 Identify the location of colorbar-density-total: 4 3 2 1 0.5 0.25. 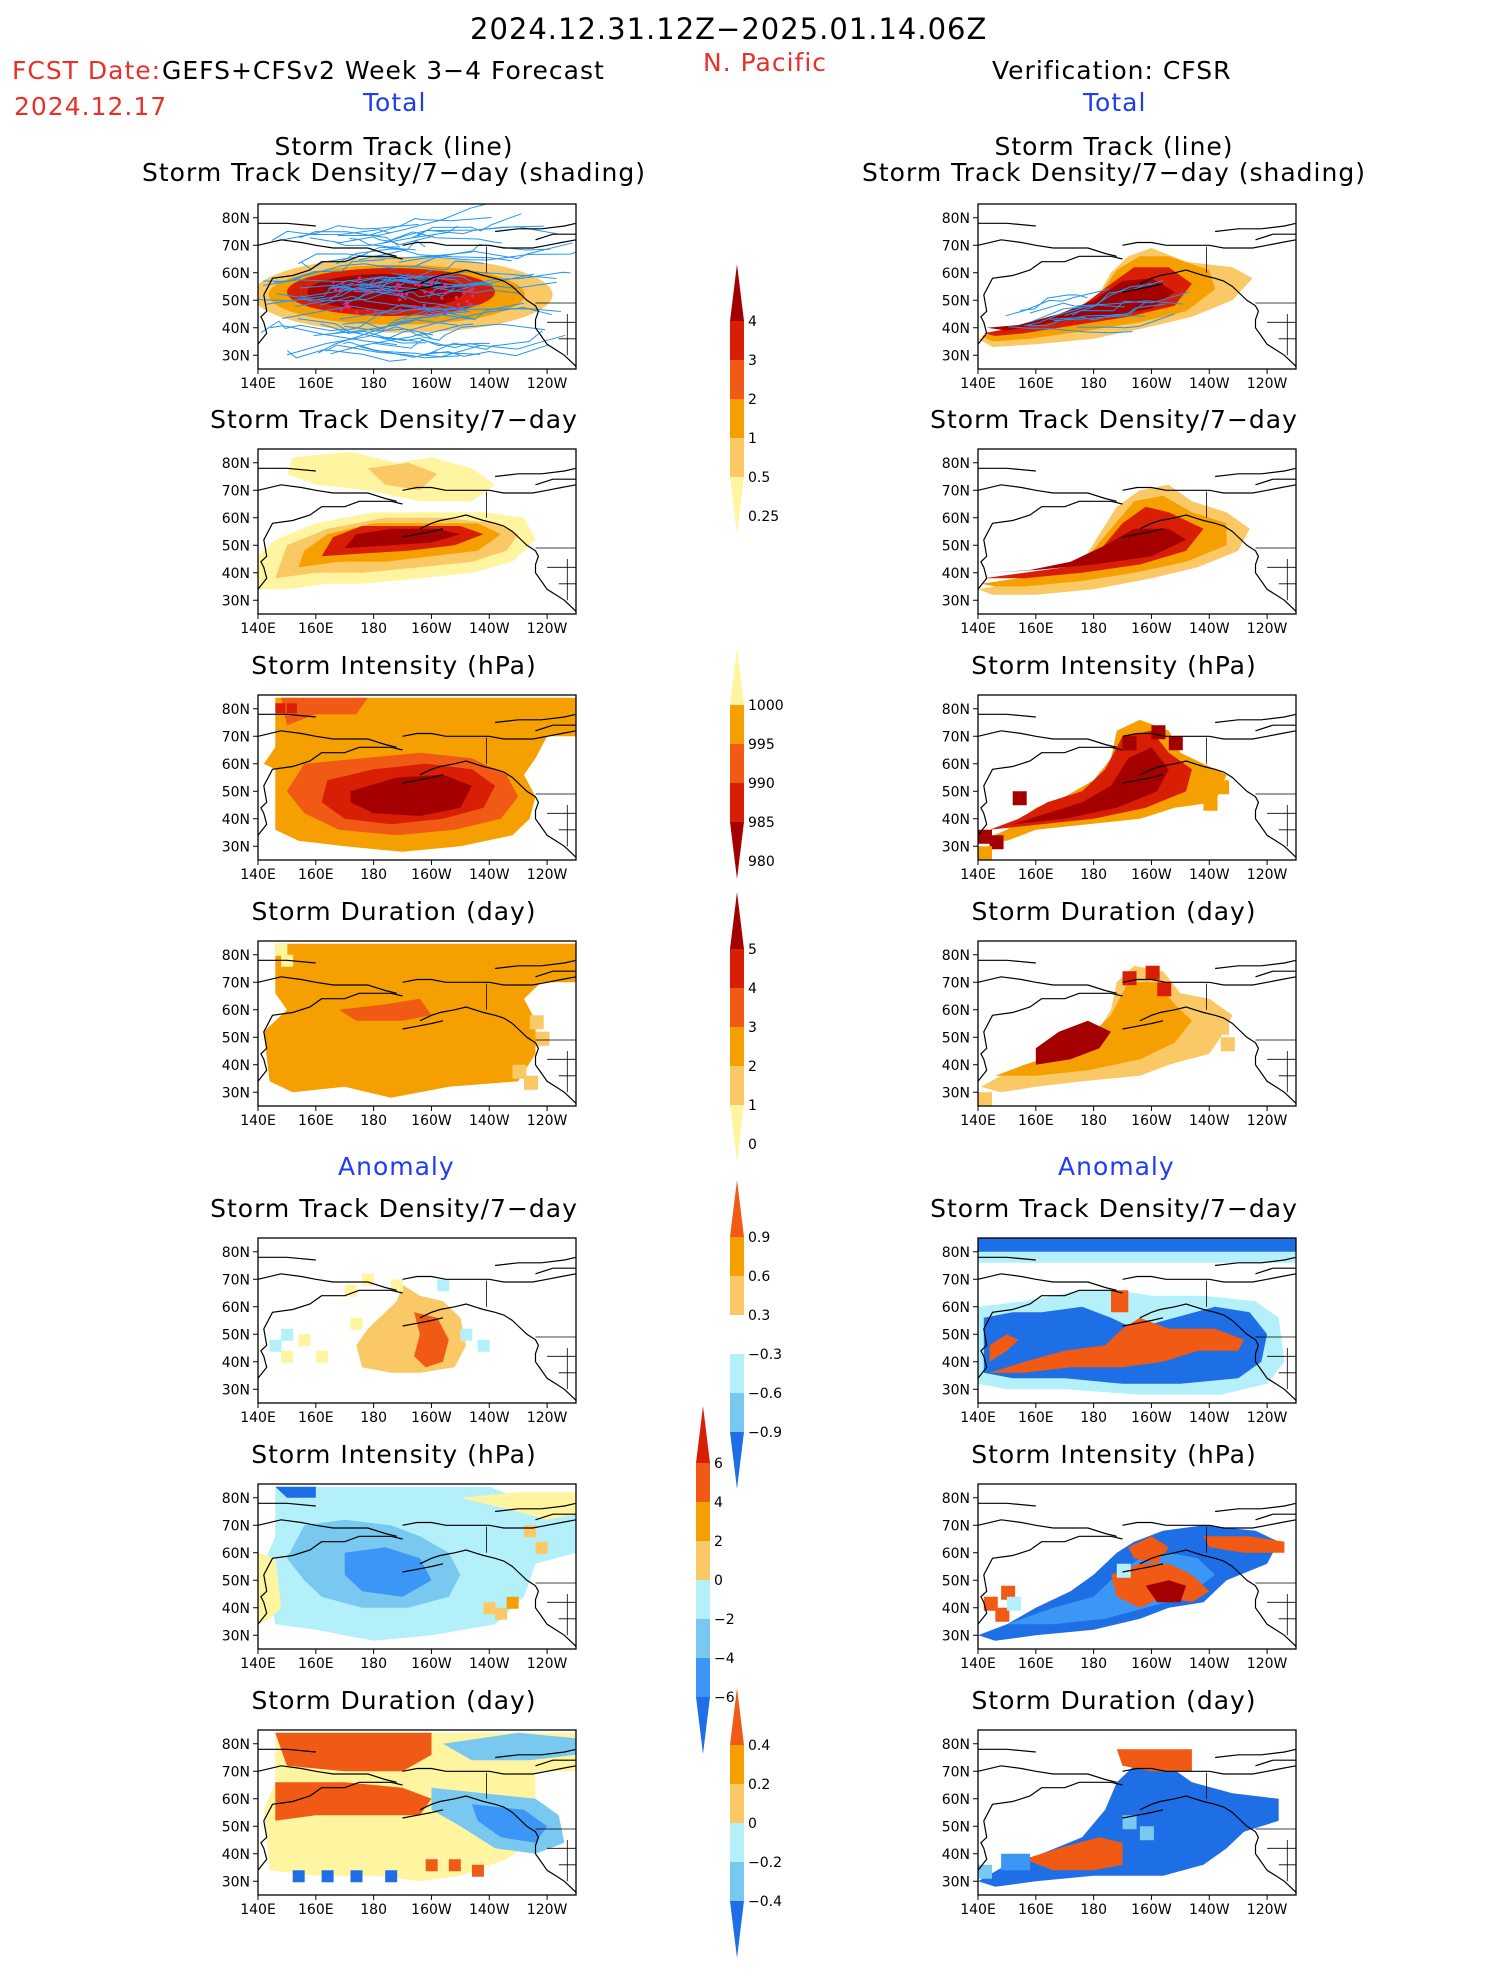
(762, 404).